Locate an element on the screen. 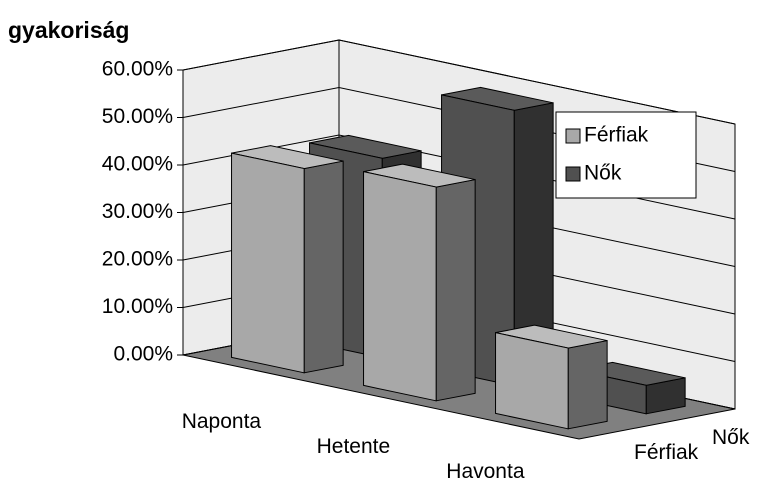 The height and width of the screenshot is (489, 762). grid-line is located at coordinates (459, 82).